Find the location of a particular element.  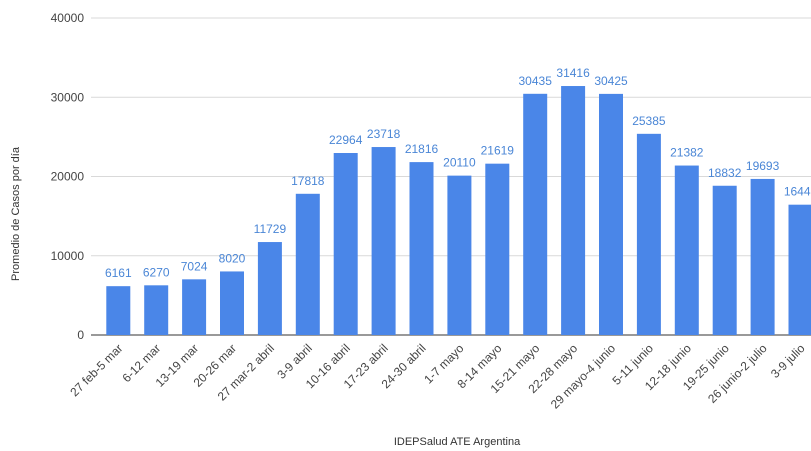

data-label: 21816 is located at coordinates (422, 149).